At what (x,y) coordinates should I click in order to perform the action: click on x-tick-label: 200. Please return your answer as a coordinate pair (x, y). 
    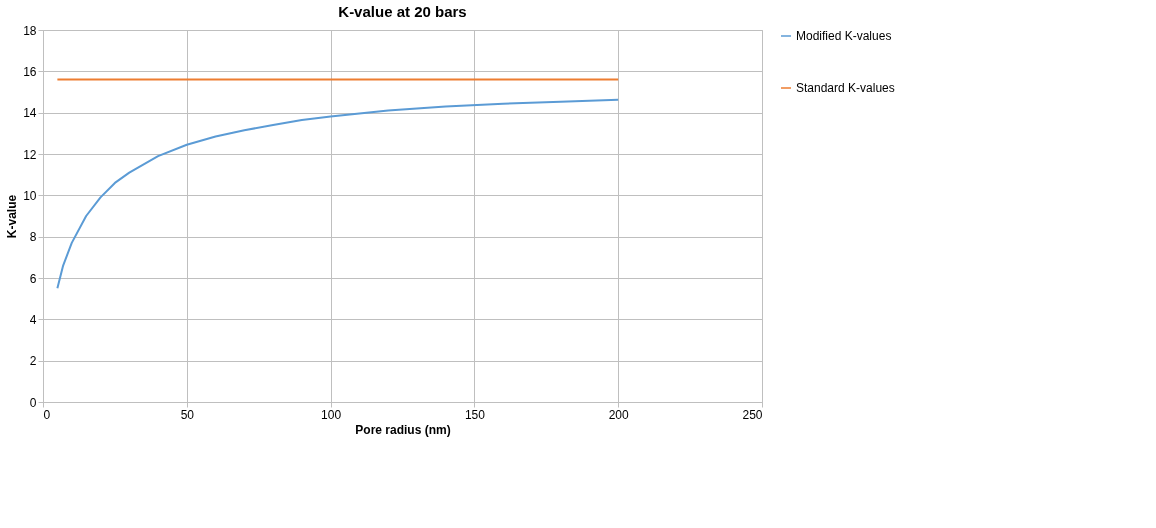
    Looking at the image, I should click on (619, 414).